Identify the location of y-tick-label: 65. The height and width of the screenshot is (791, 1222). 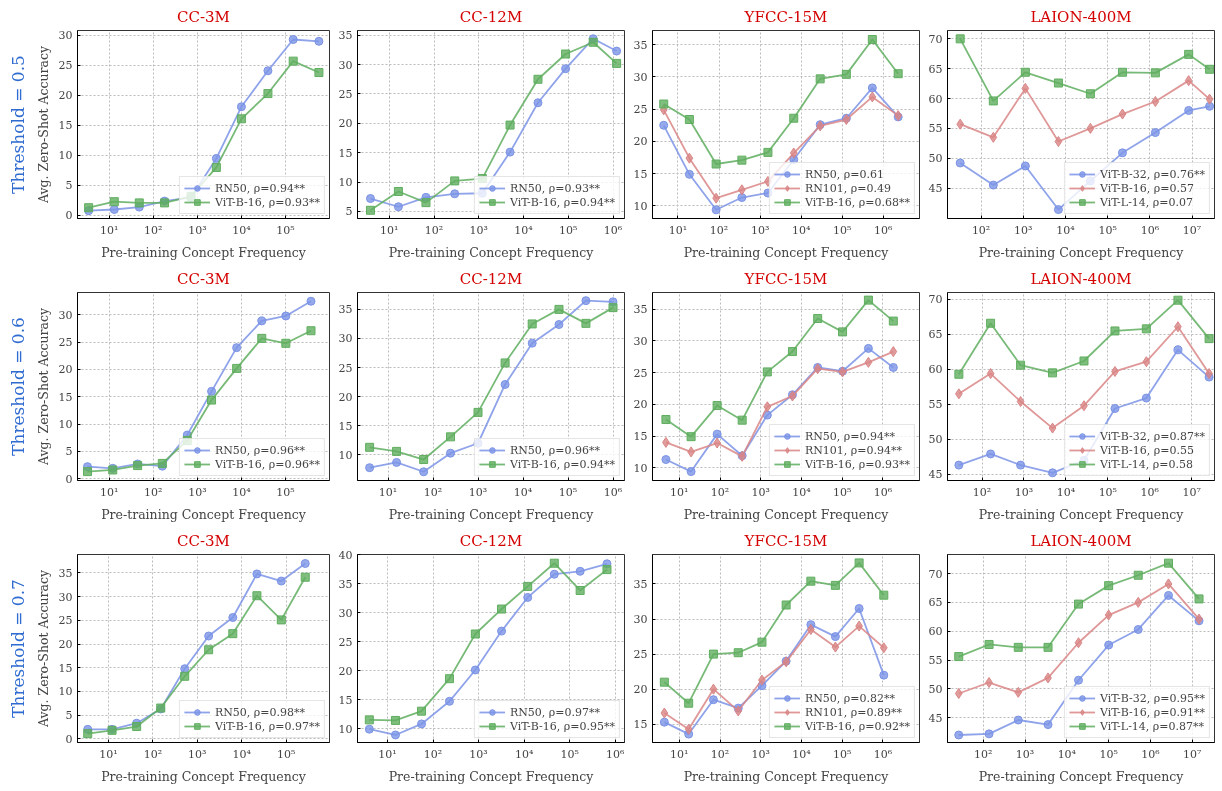
(935, 69).